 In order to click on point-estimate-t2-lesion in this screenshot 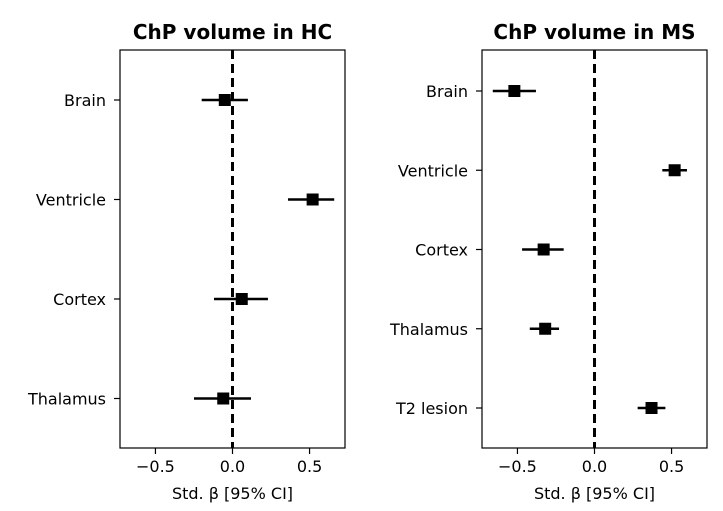, I will do `click(651, 408)`.